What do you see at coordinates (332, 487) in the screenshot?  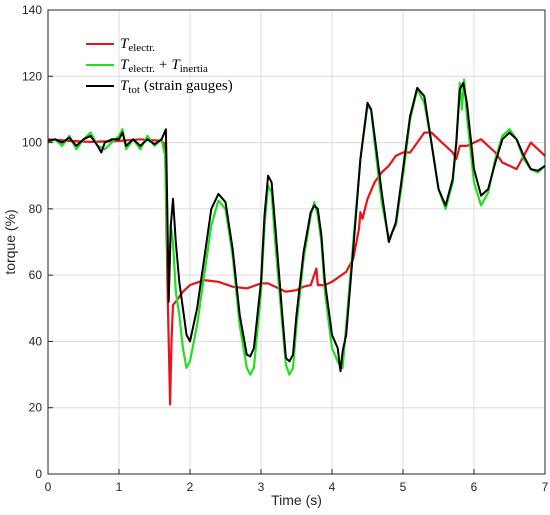 I see `x-tick-label: 4` at bounding box center [332, 487].